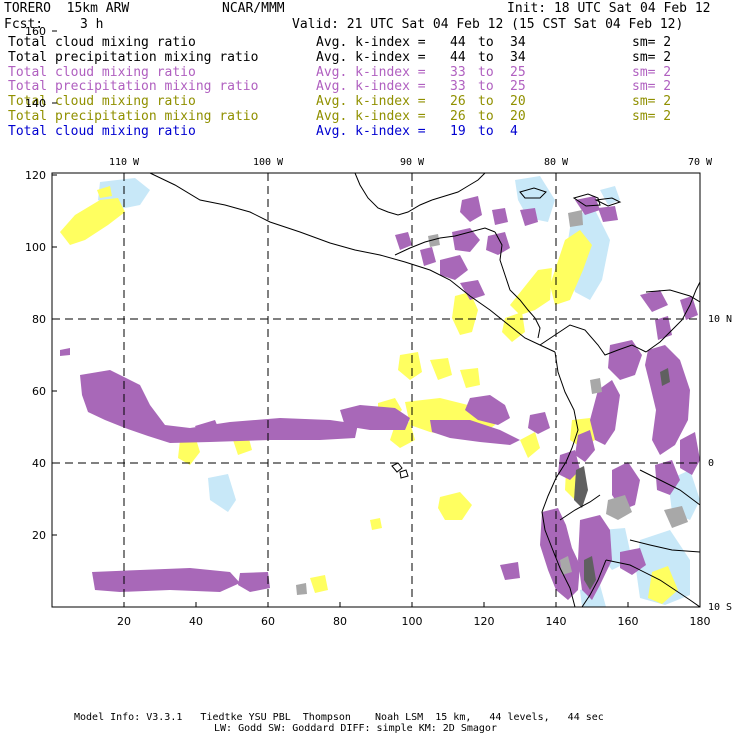 This screenshot has width=740, height=740. Describe the element at coordinates (268, 162) in the screenshot. I see `longitude-label: 100 W` at that location.